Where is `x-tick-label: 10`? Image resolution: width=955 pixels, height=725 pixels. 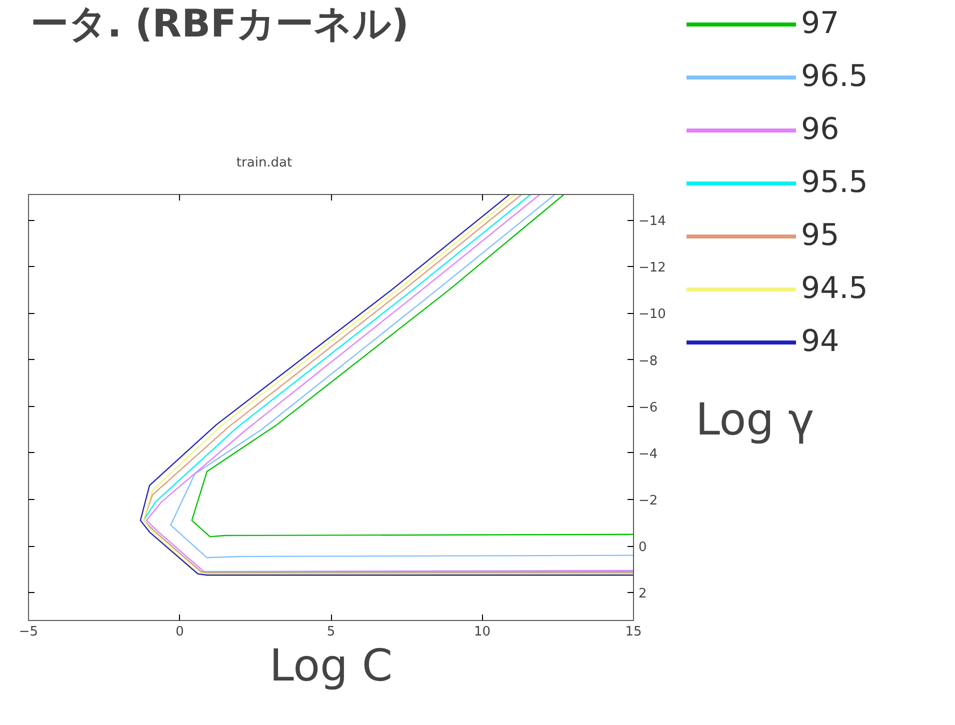
x-tick-label: 10 is located at coordinates (482, 632).